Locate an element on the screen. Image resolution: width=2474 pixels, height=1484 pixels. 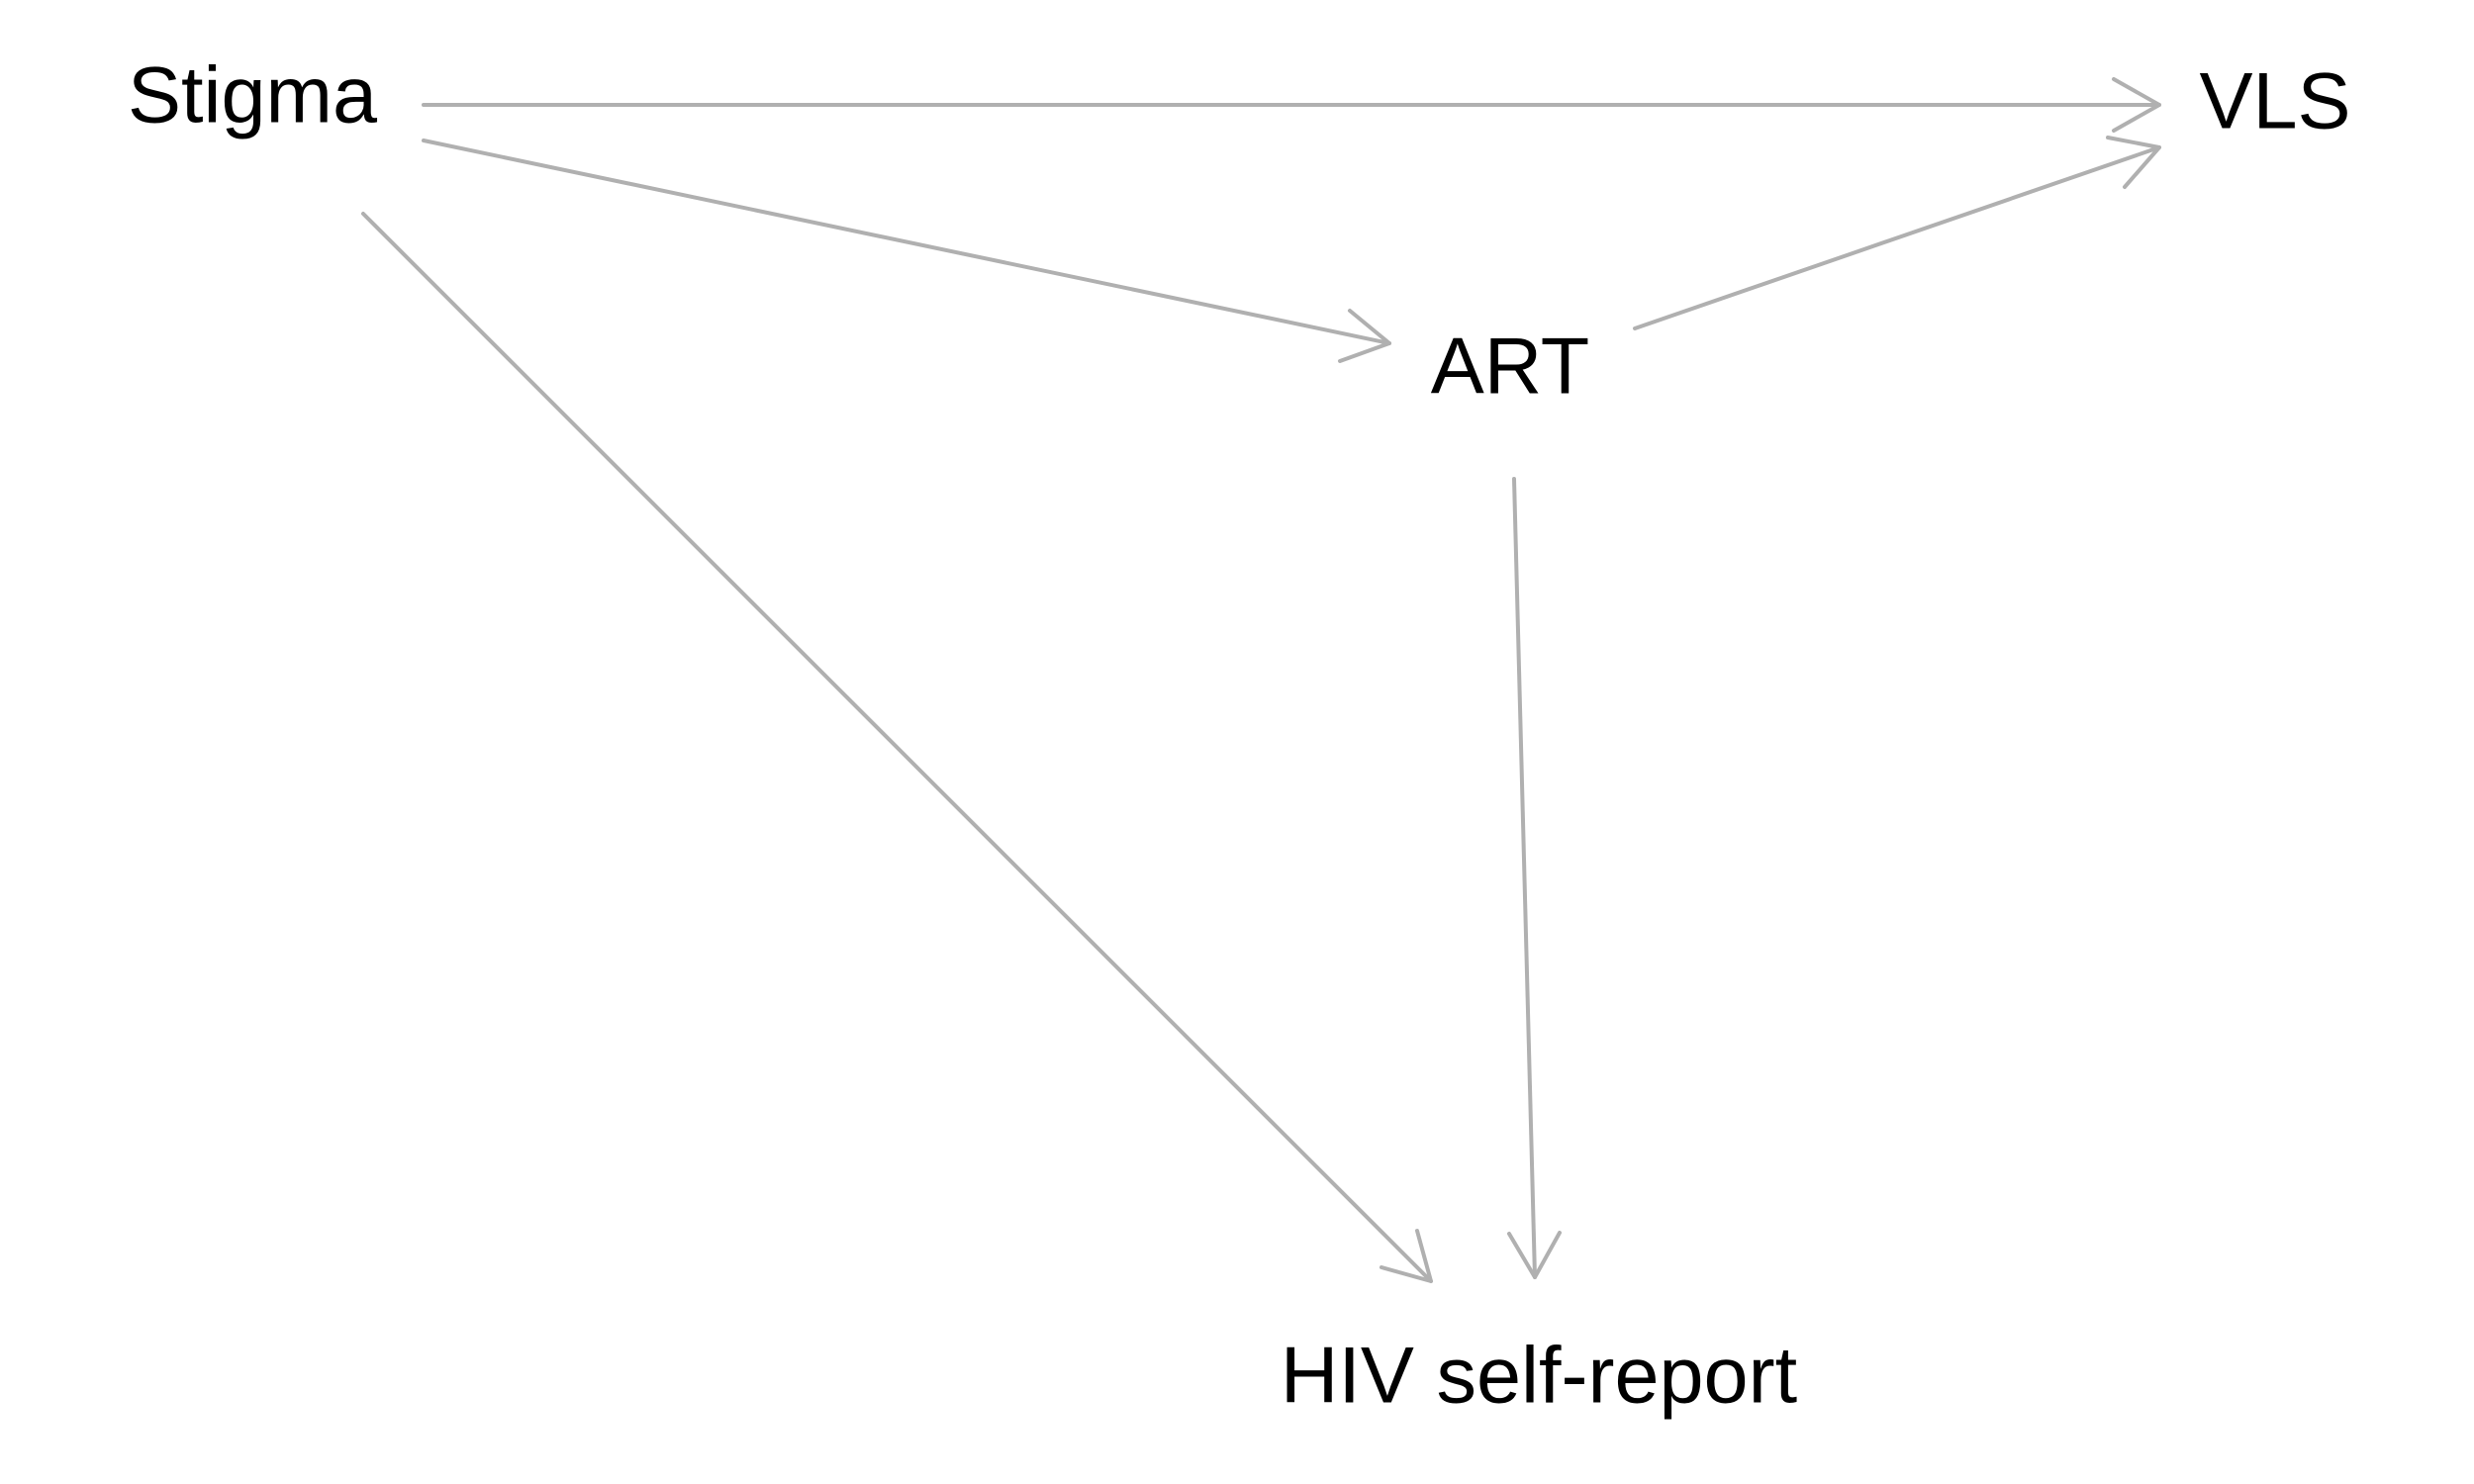
node-stigma: Stigma is located at coordinates (253, 94).